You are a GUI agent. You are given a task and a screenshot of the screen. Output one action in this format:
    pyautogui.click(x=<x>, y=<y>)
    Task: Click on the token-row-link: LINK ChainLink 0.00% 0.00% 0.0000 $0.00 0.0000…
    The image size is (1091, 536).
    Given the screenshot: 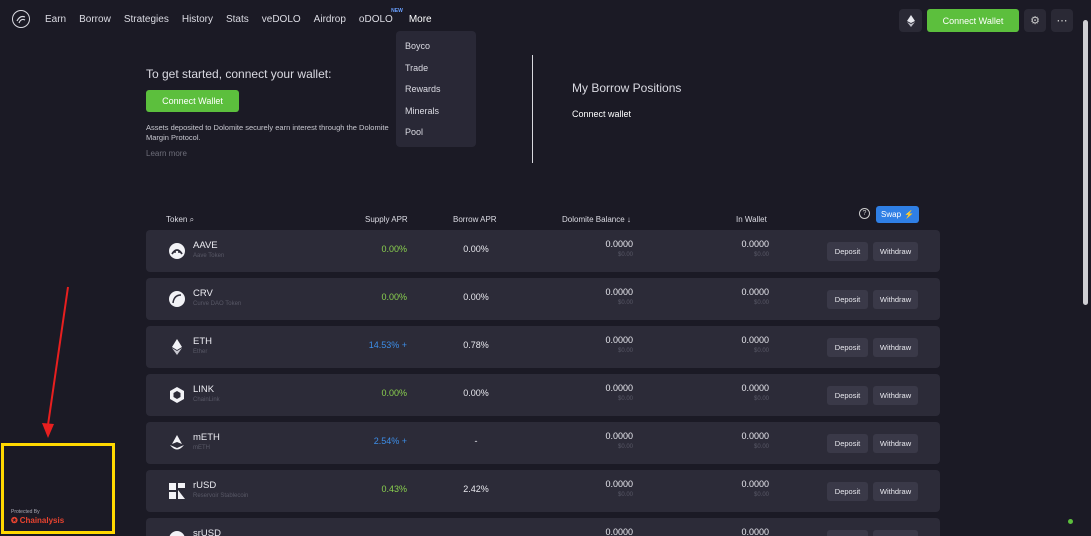 What is the action you would take?
    pyautogui.click(x=543, y=395)
    